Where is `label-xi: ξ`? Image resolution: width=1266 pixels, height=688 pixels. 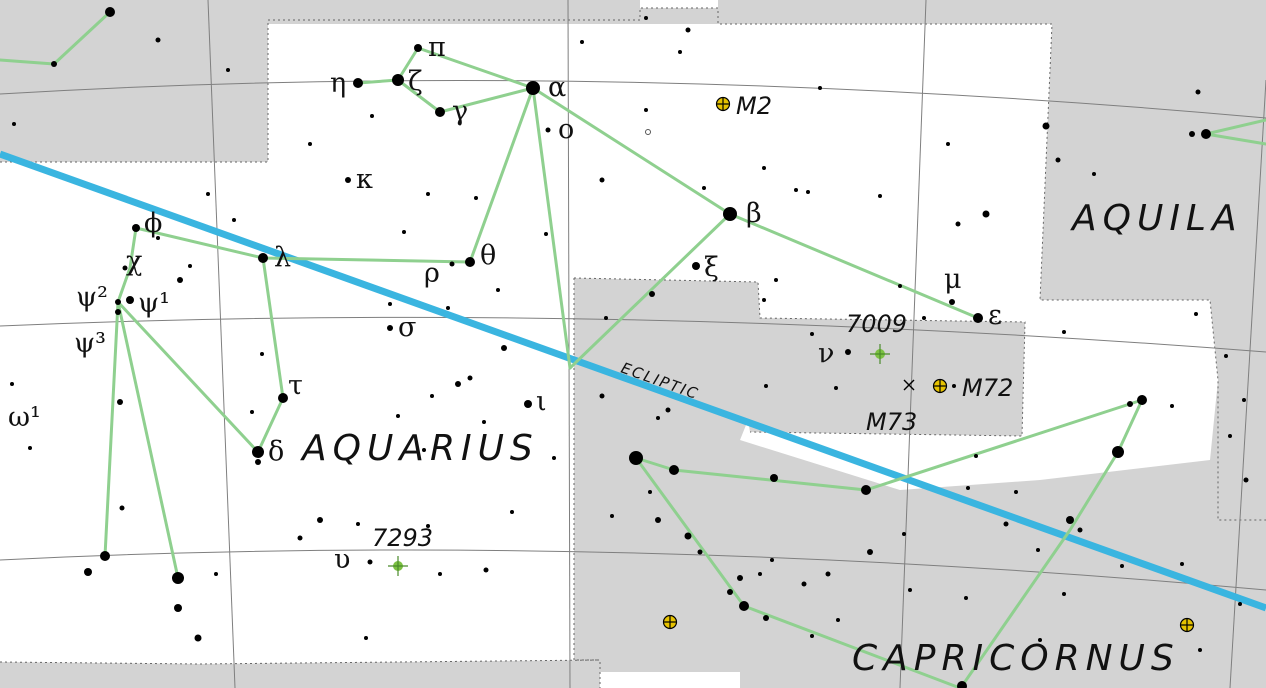 label-xi: ξ is located at coordinates (711, 267).